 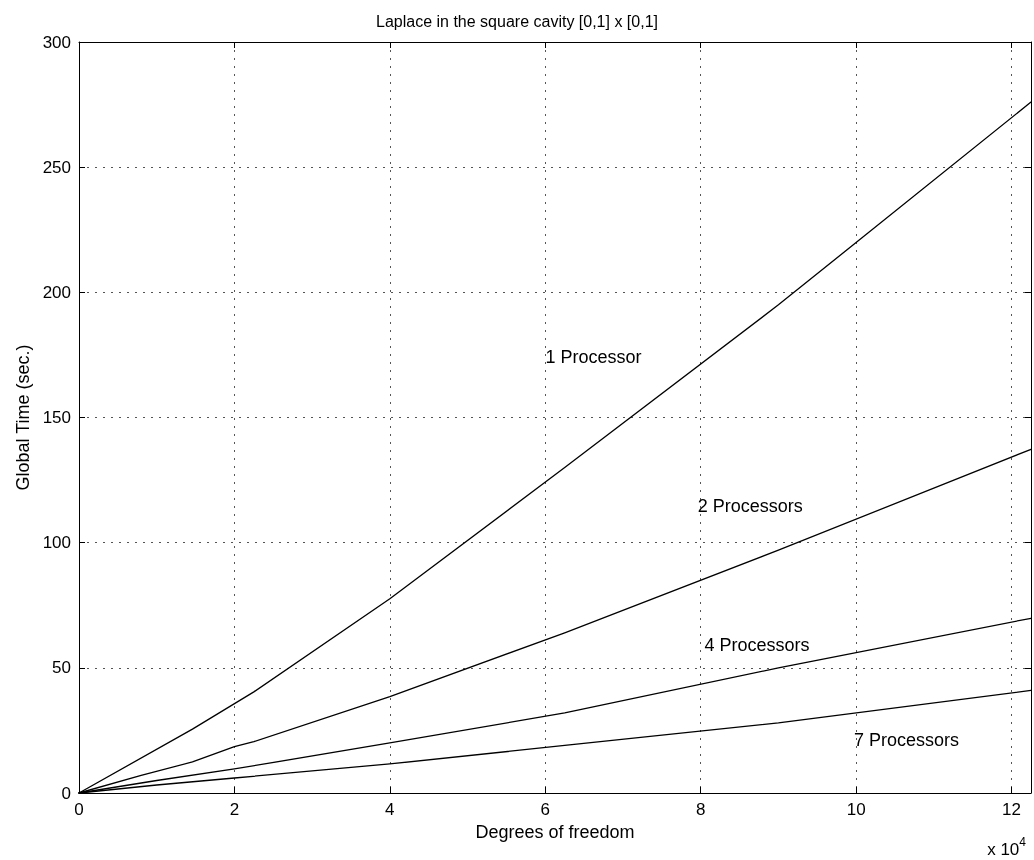 I want to click on series-label: 1 Processor, so click(x=593, y=357).